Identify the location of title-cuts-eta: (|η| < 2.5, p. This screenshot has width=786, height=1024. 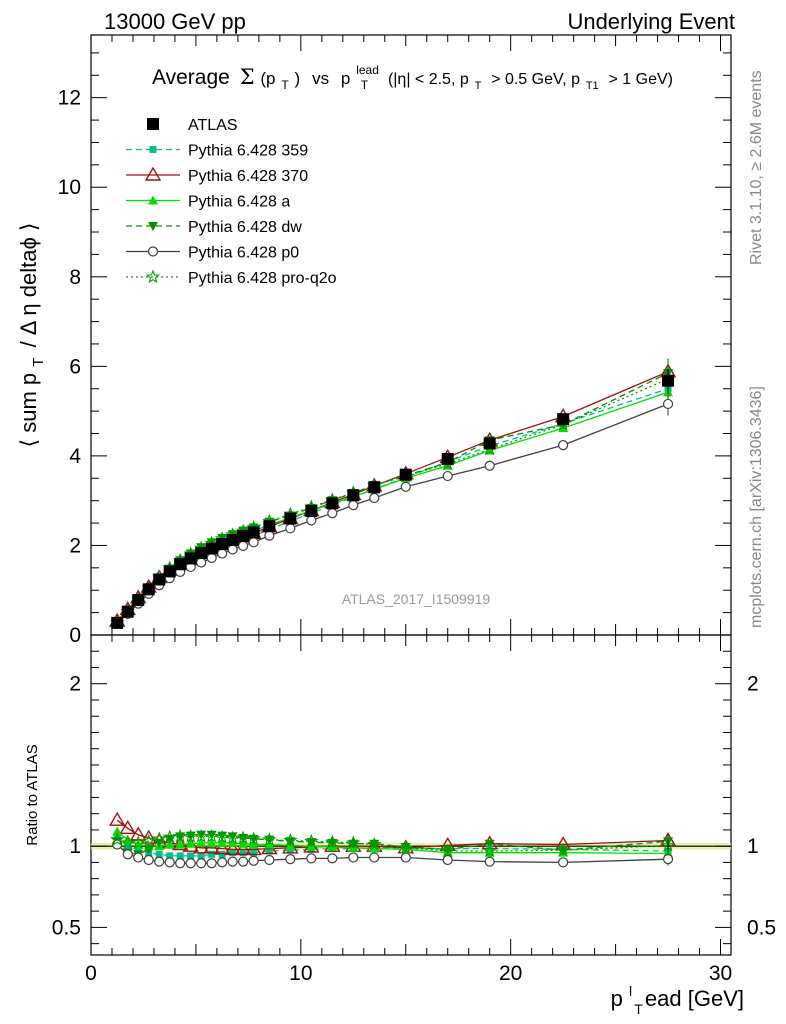
(428, 79).